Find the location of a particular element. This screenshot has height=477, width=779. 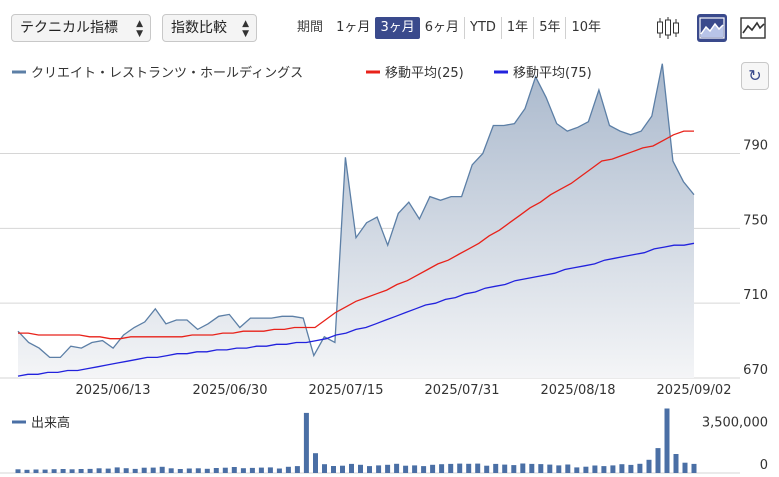

candlestick-button is located at coordinates (668, 28).